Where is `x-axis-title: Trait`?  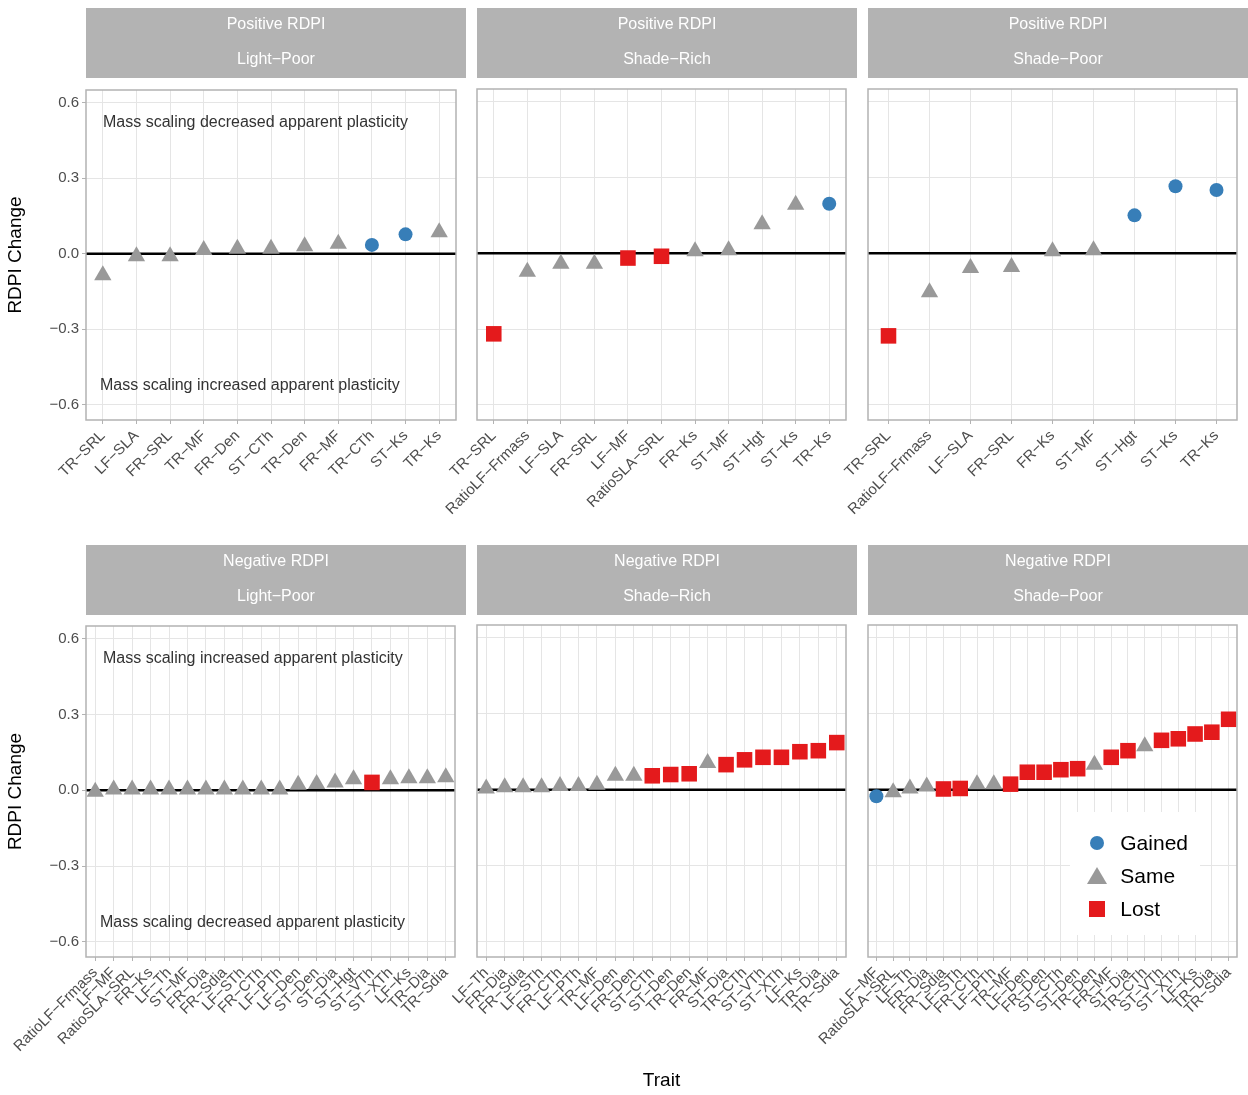 x-axis-title: Trait is located at coordinates (661, 1079).